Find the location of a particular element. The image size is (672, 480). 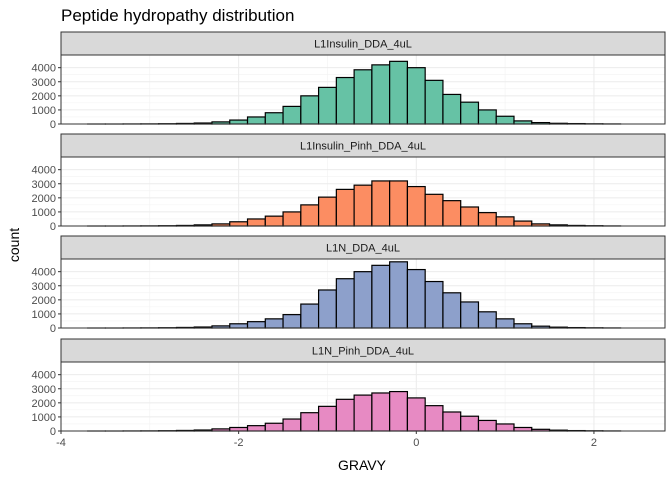

x-axis-title: GRAVY is located at coordinates (362, 465).